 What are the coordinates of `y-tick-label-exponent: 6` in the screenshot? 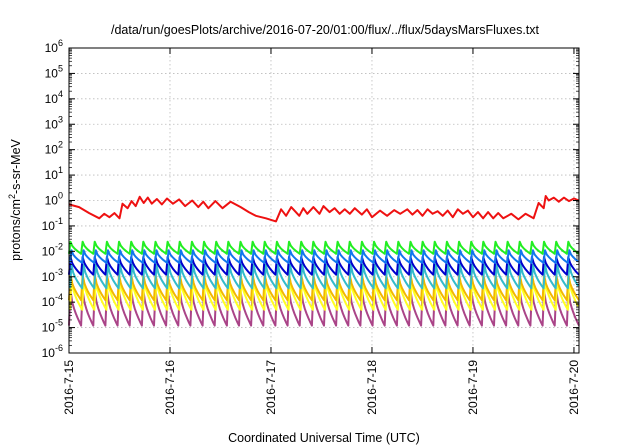 It's located at (60, 43).